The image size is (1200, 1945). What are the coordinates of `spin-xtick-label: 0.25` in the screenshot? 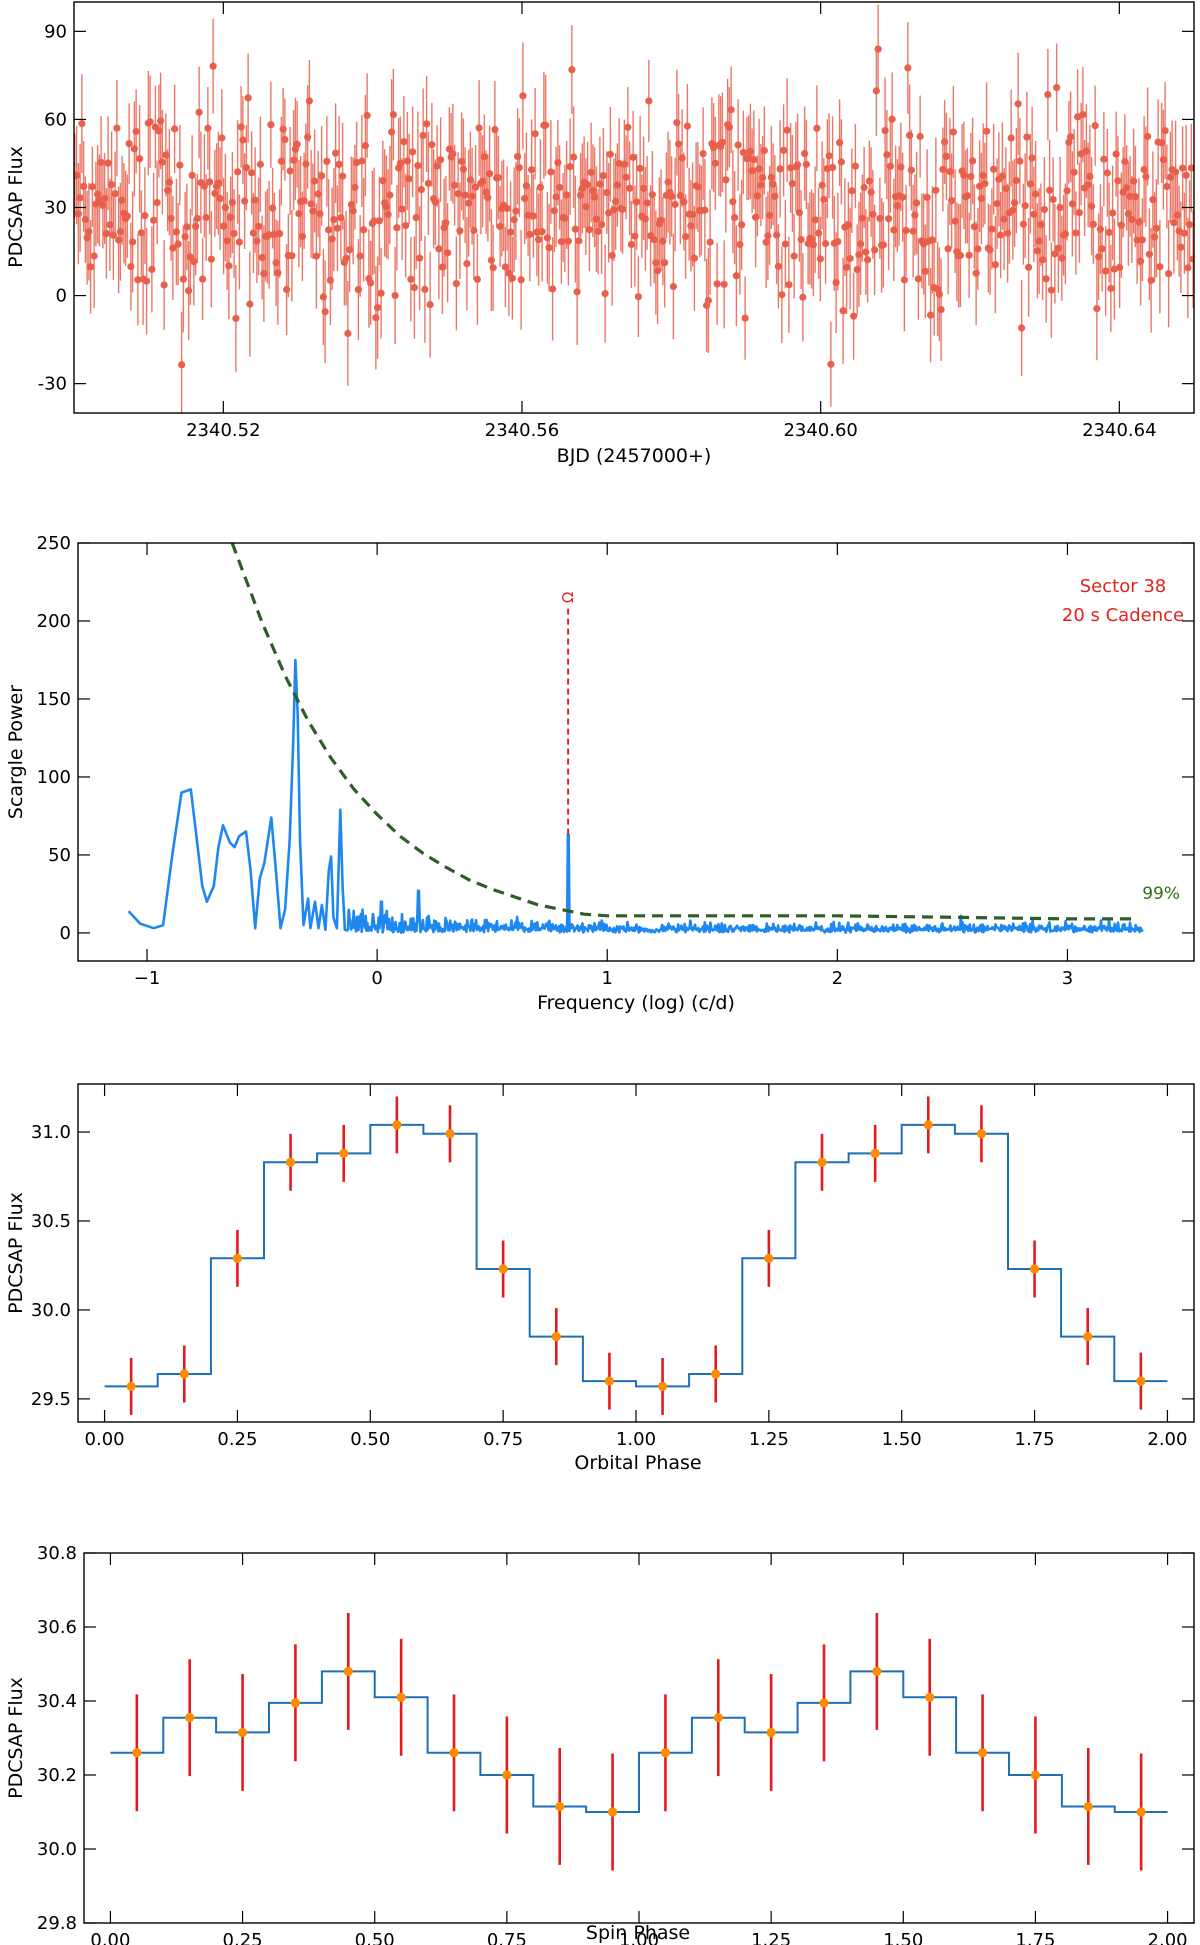 It's located at (243, 1937).